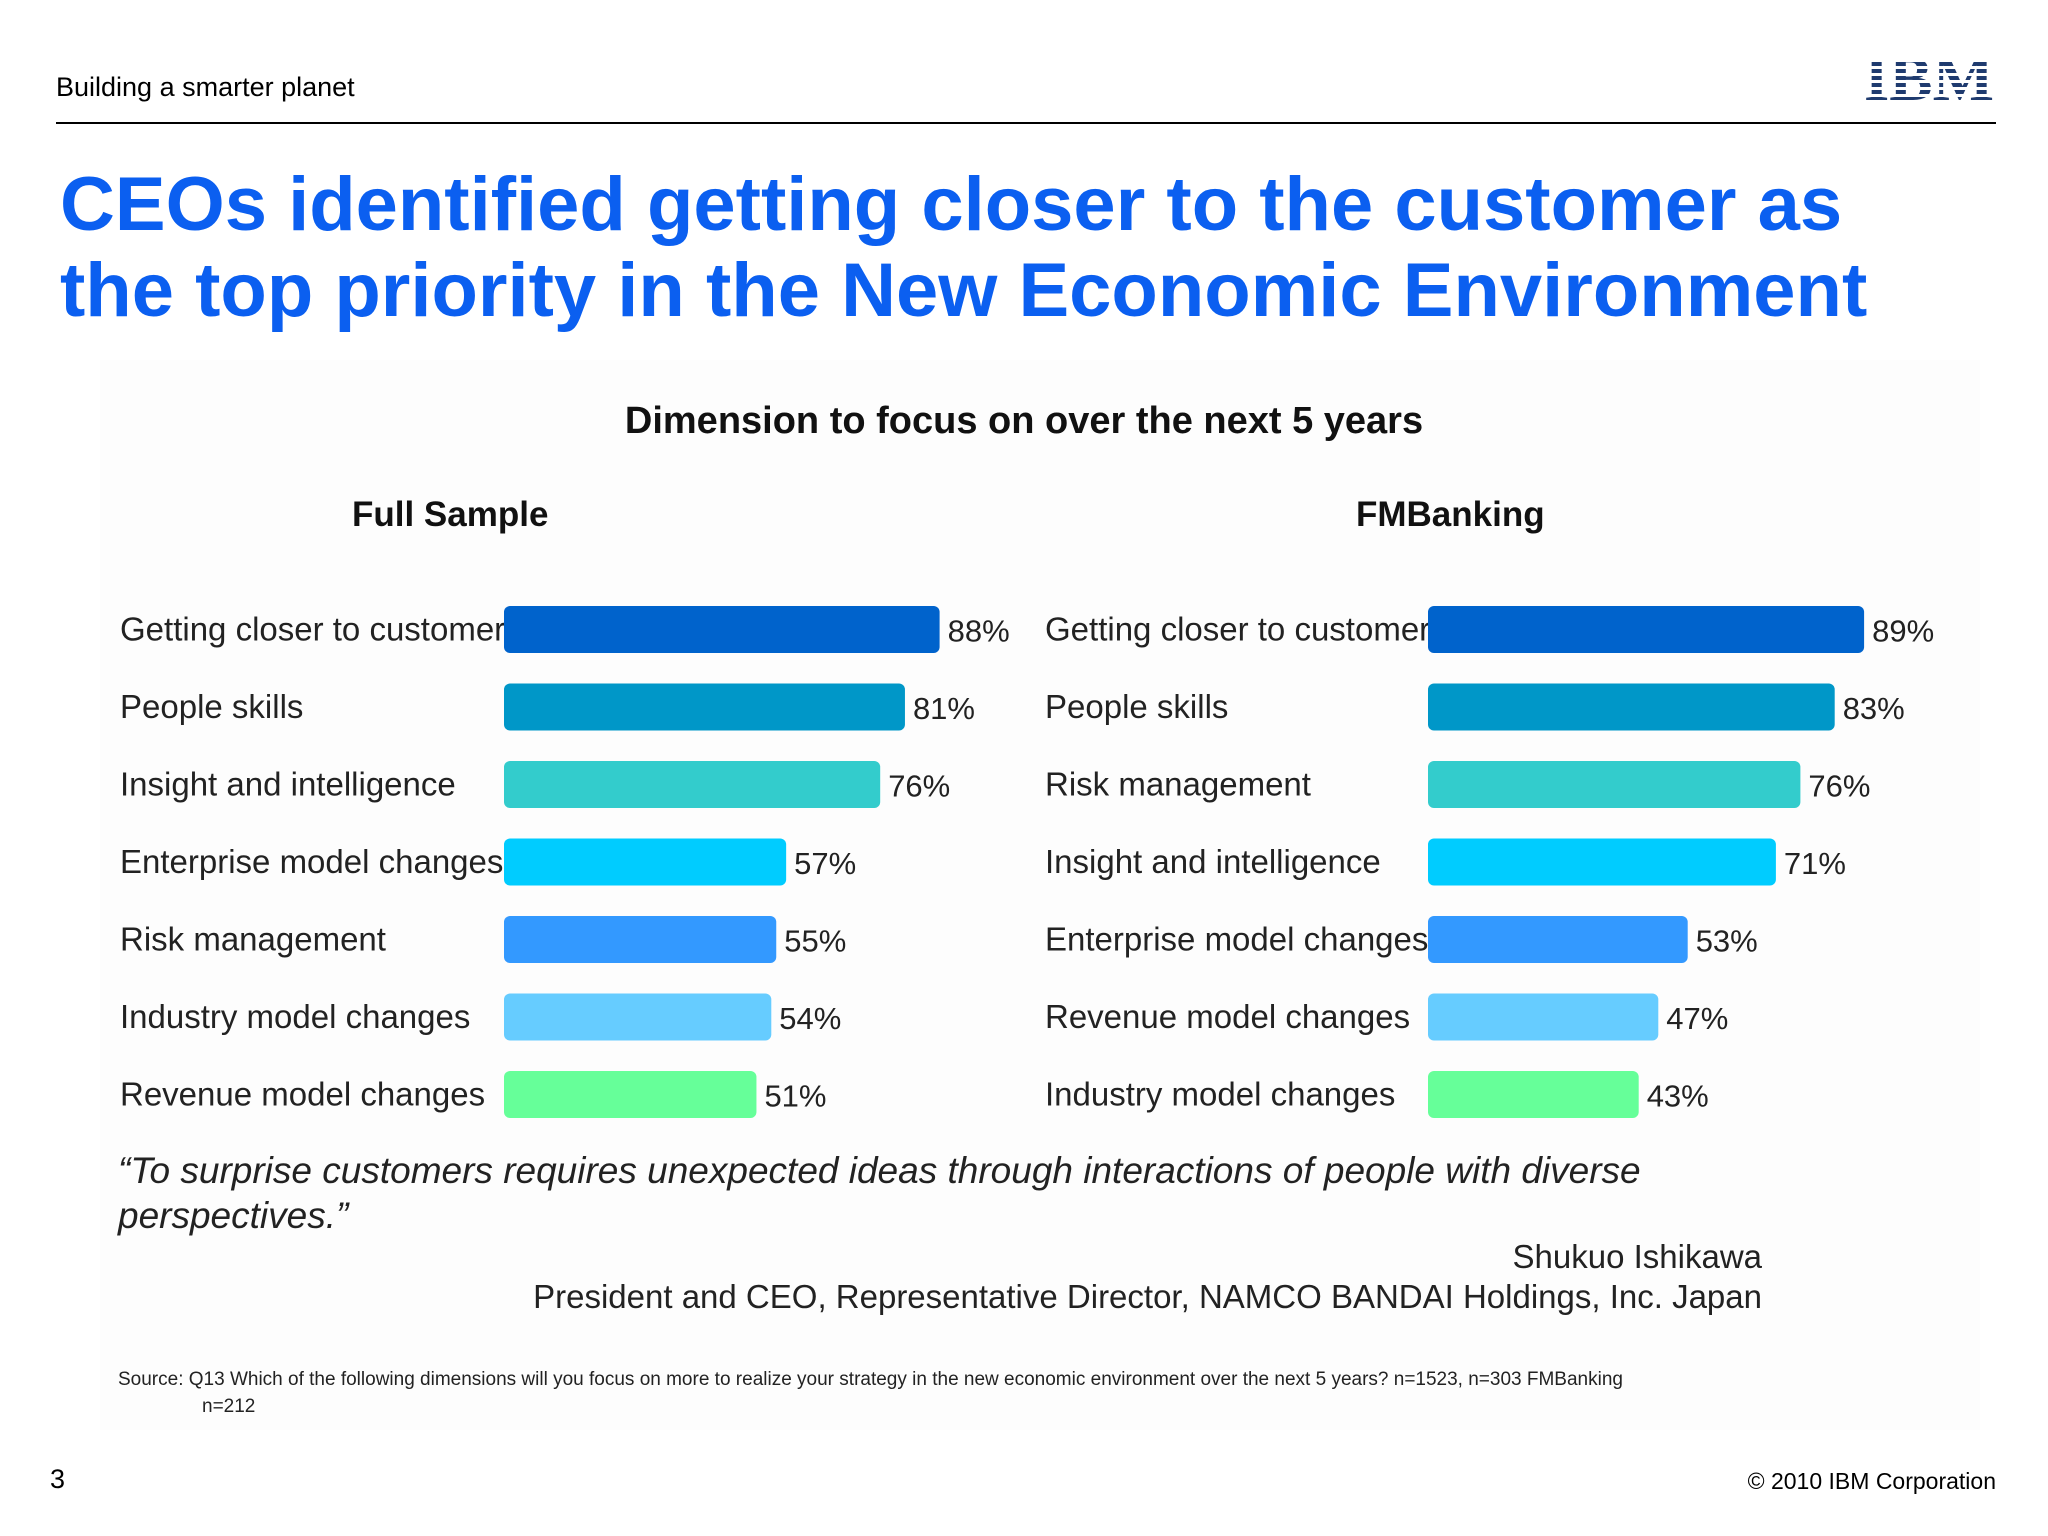  What do you see at coordinates (1815, 863) in the screenshot?
I see `fmbanking-value-label: 71%` at bounding box center [1815, 863].